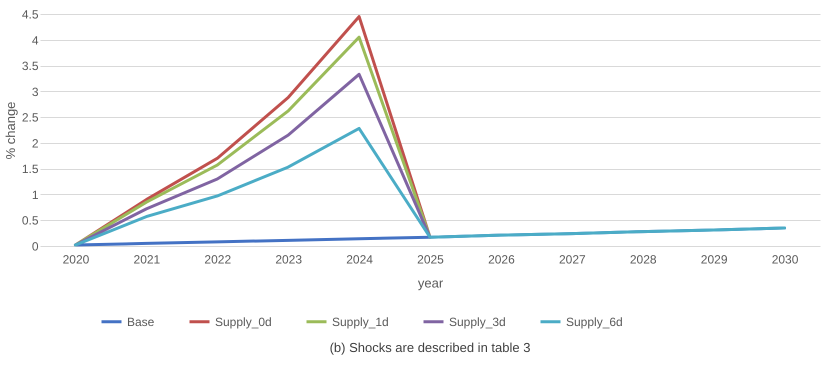  What do you see at coordinates (360, 321) in the screenshot?
I see `legend-label: Supply_1d` at bounding box center [360, 321].